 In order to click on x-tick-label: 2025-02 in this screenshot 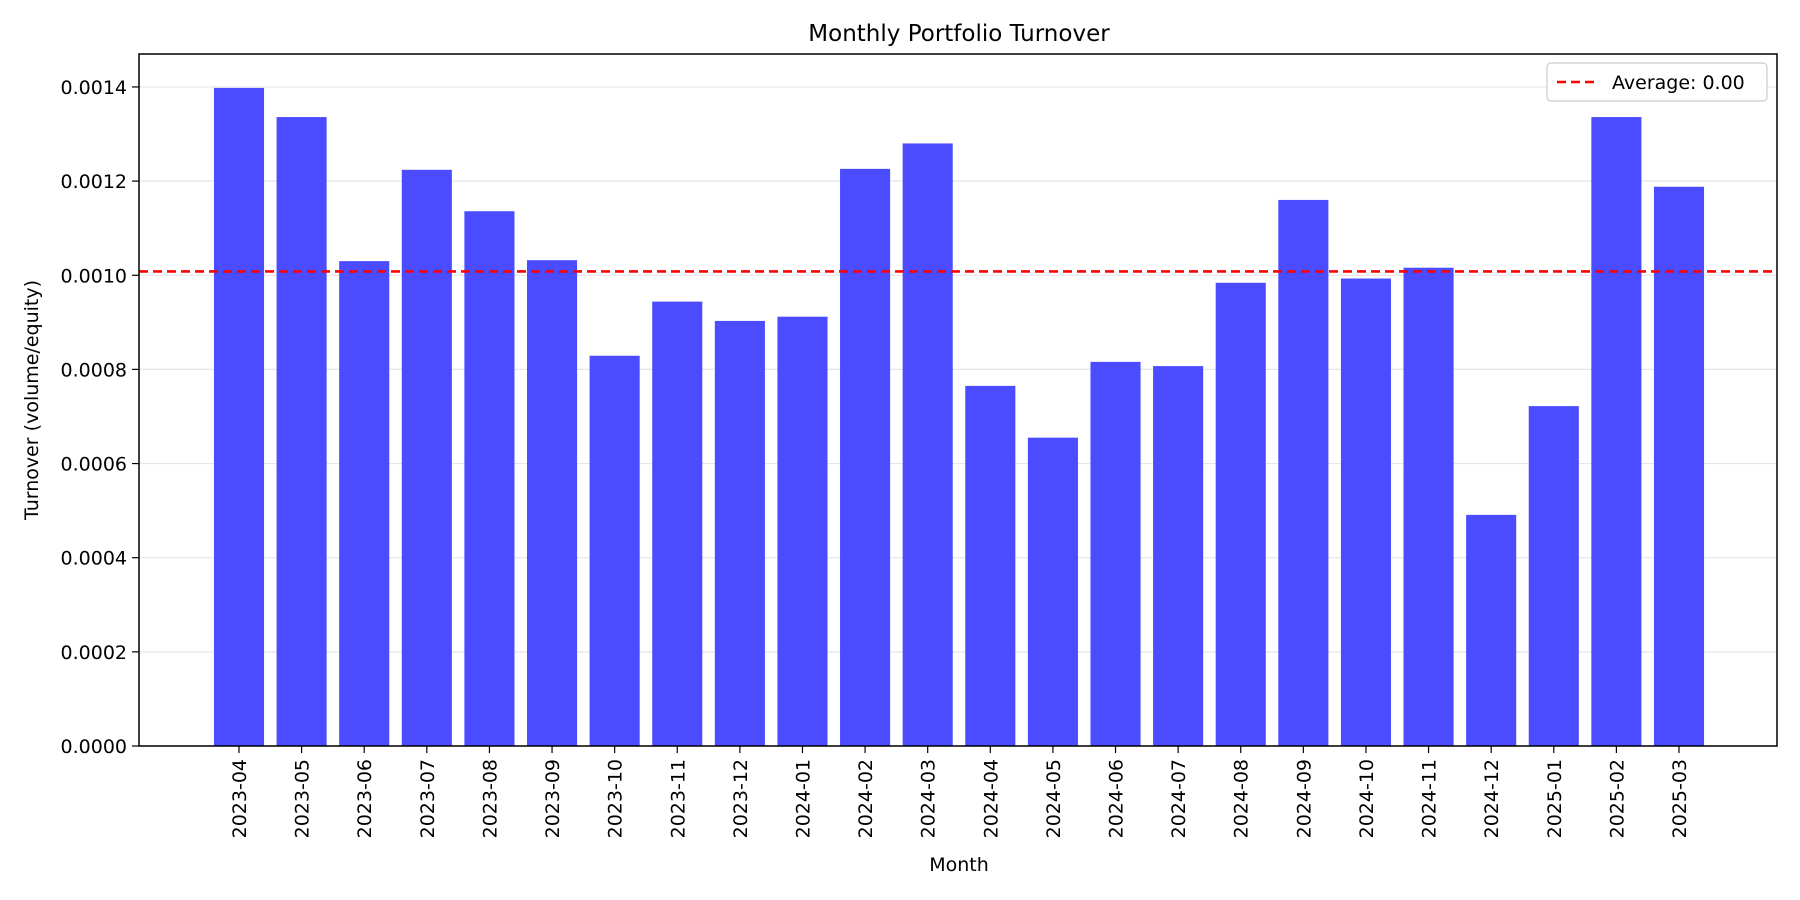, I will do `click(1617, 798)`.